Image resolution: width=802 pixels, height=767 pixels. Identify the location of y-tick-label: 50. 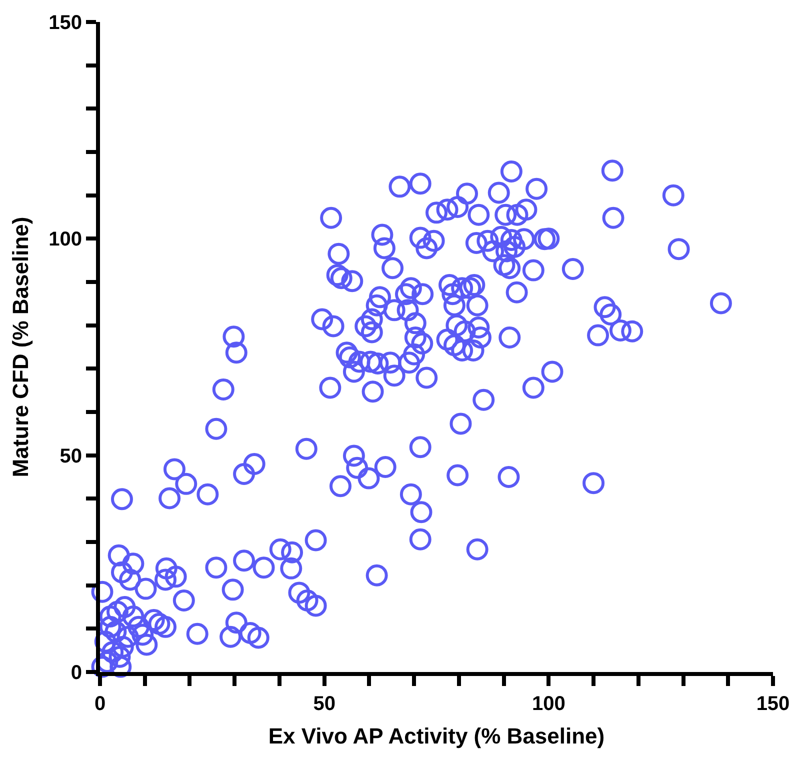
(71, 456).